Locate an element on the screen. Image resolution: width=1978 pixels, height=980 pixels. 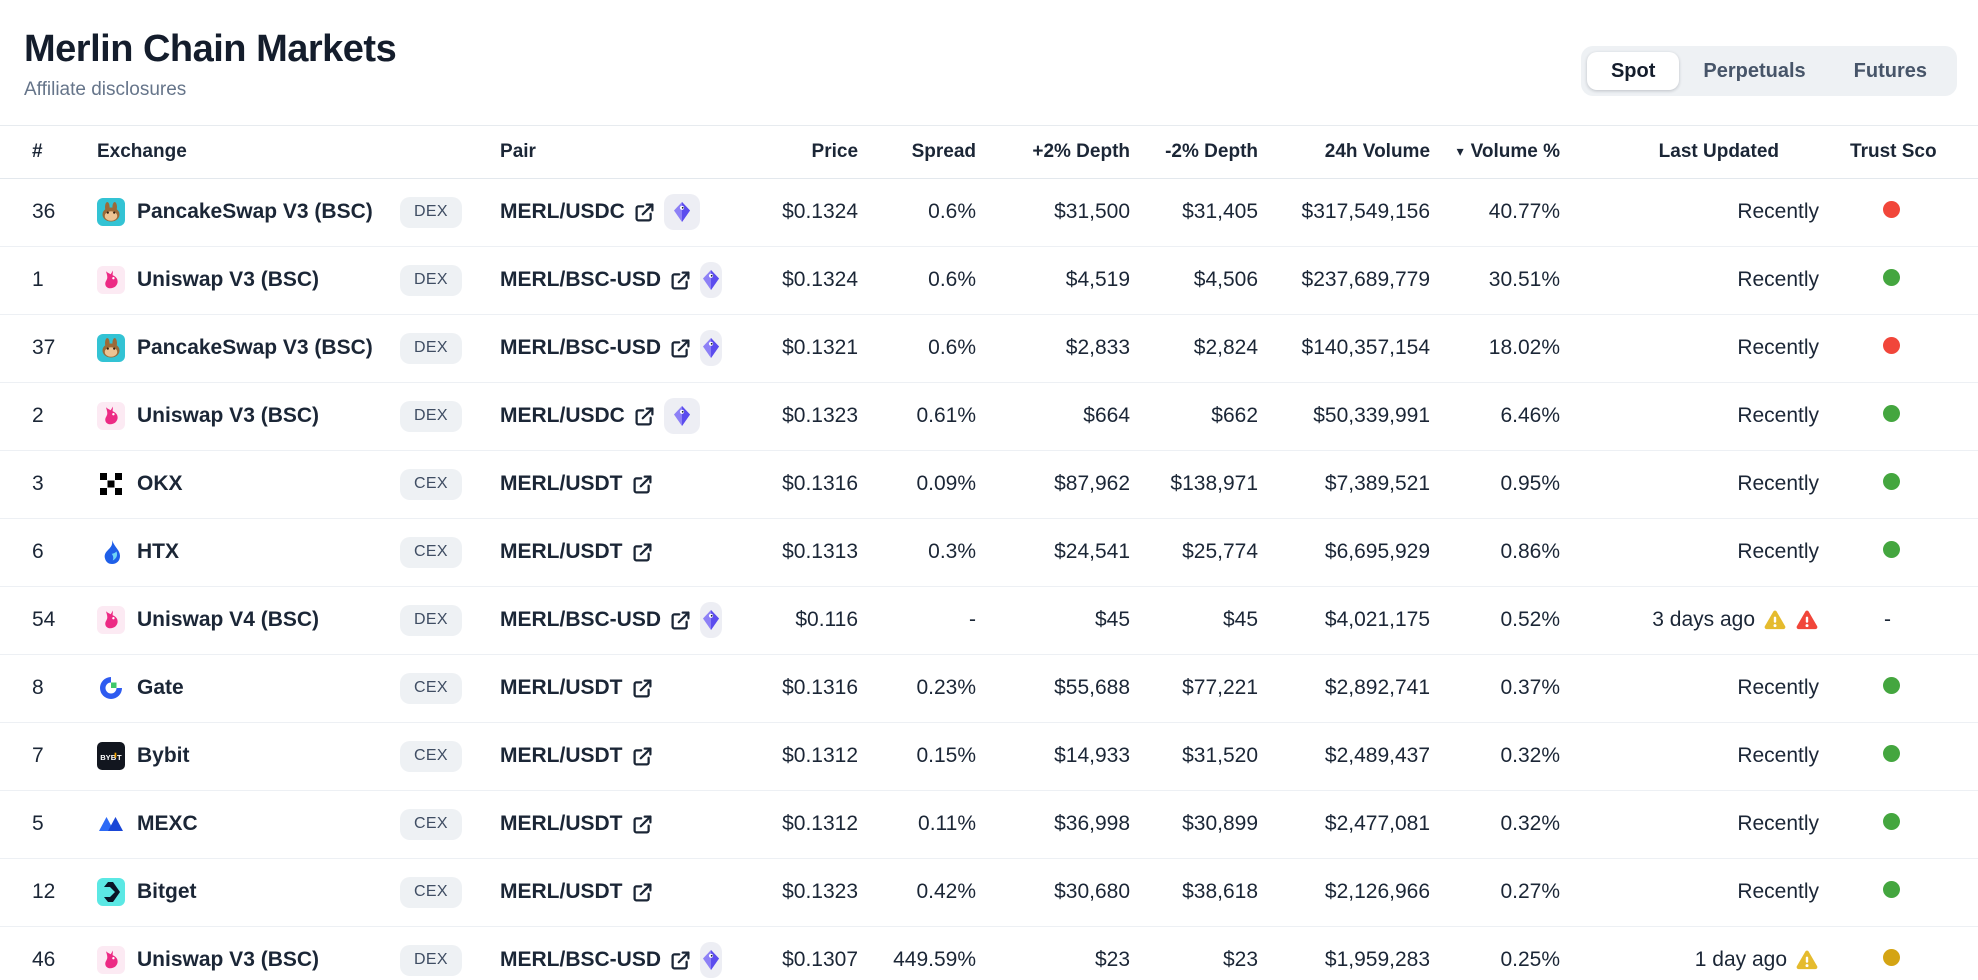
warning-red-icon is located at coordinates (1807, 620).